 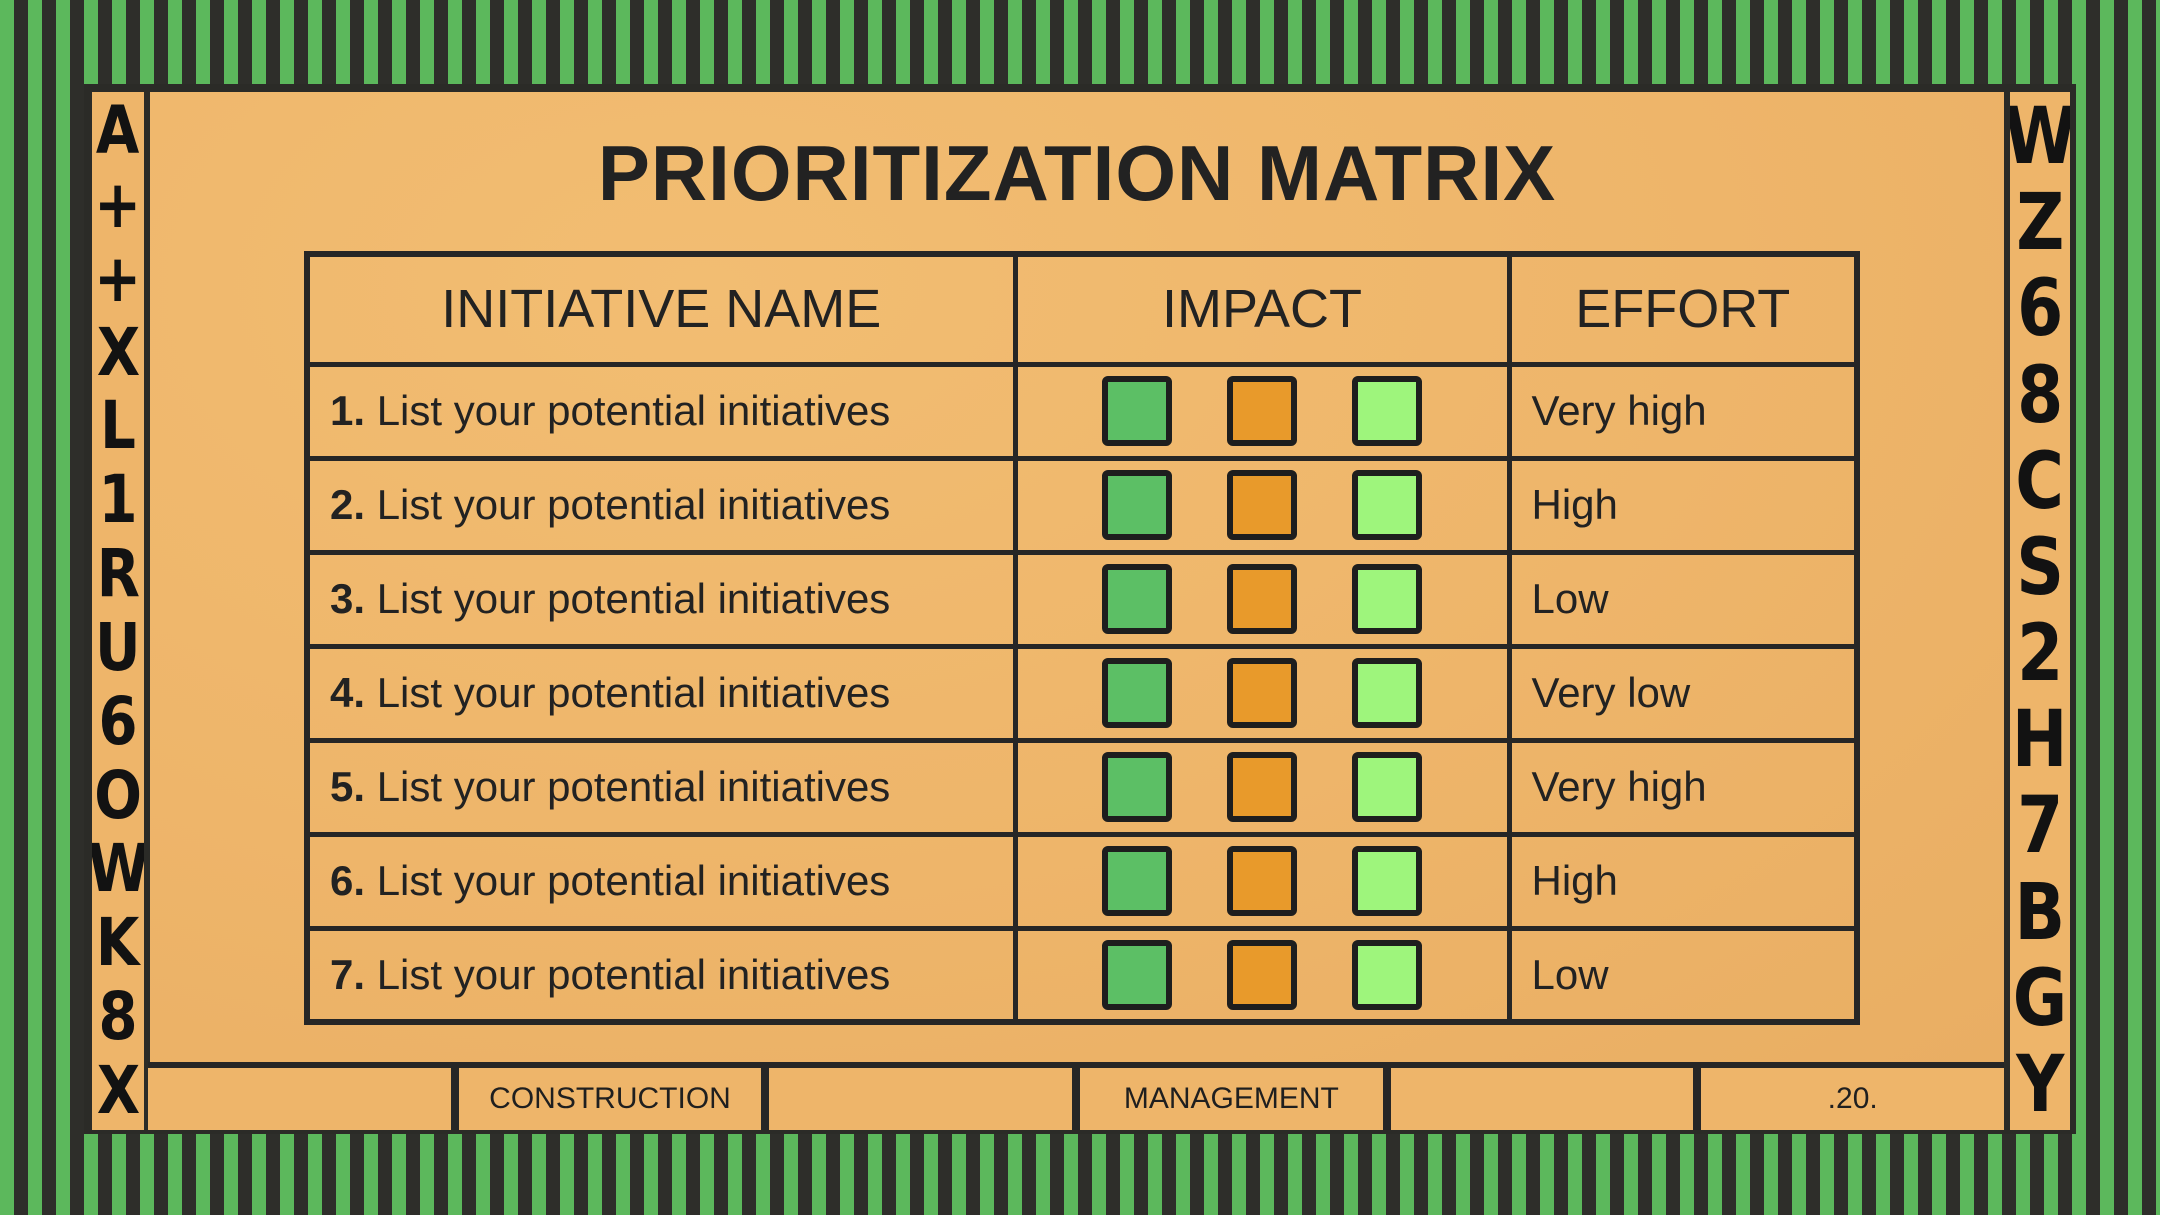 What do you see at coordinates (118, 500) in the screenshot?
I see `decorative-letter: 1` at bounding box center [118, 500].